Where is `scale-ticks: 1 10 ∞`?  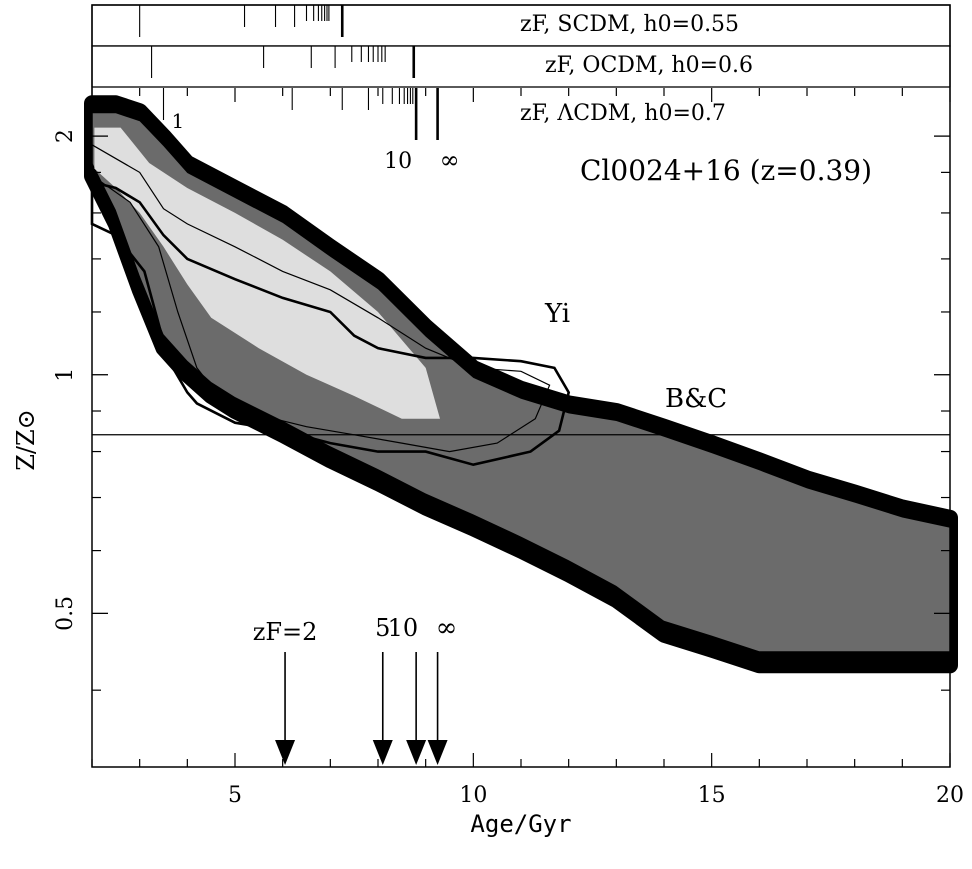
scale-ticks: 1 10 ∞ is located at coordinates (299, 89).